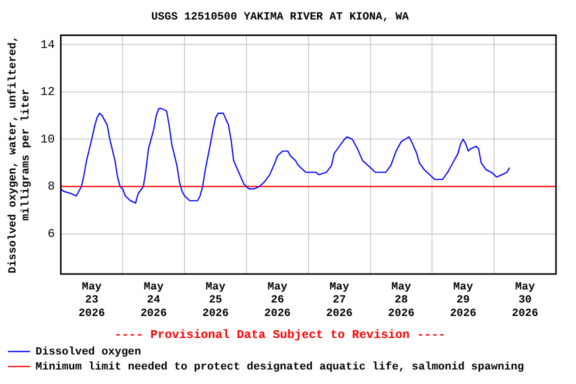 This screenshot has width=576, height=384. What do you see at coordinates (339, 300) in the screenshot?
I see `x-tick-label: May 27 2026` at bounding box center [339, 300].